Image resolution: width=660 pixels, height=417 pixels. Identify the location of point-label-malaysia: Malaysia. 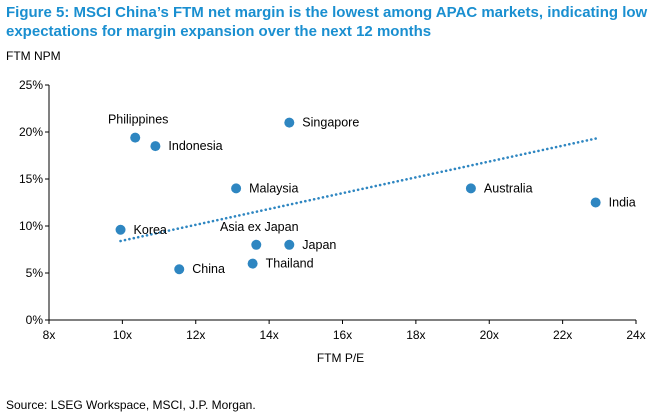
(273, 188).